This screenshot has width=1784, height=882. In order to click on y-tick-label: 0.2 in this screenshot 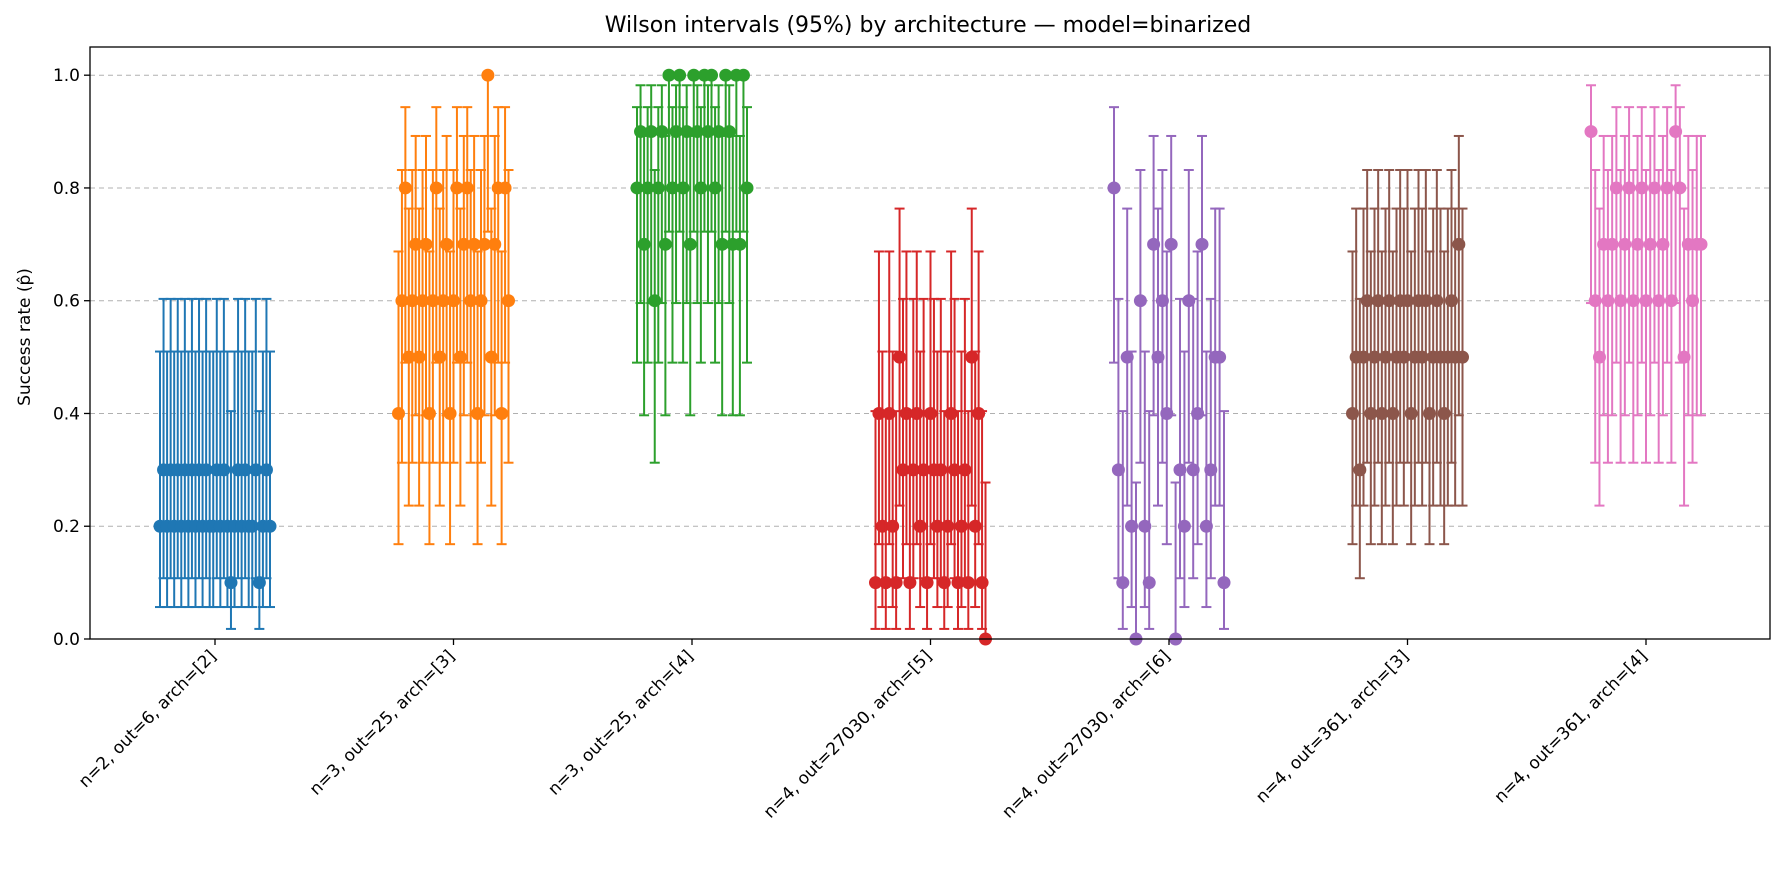, I will do `click(66, 527)`.